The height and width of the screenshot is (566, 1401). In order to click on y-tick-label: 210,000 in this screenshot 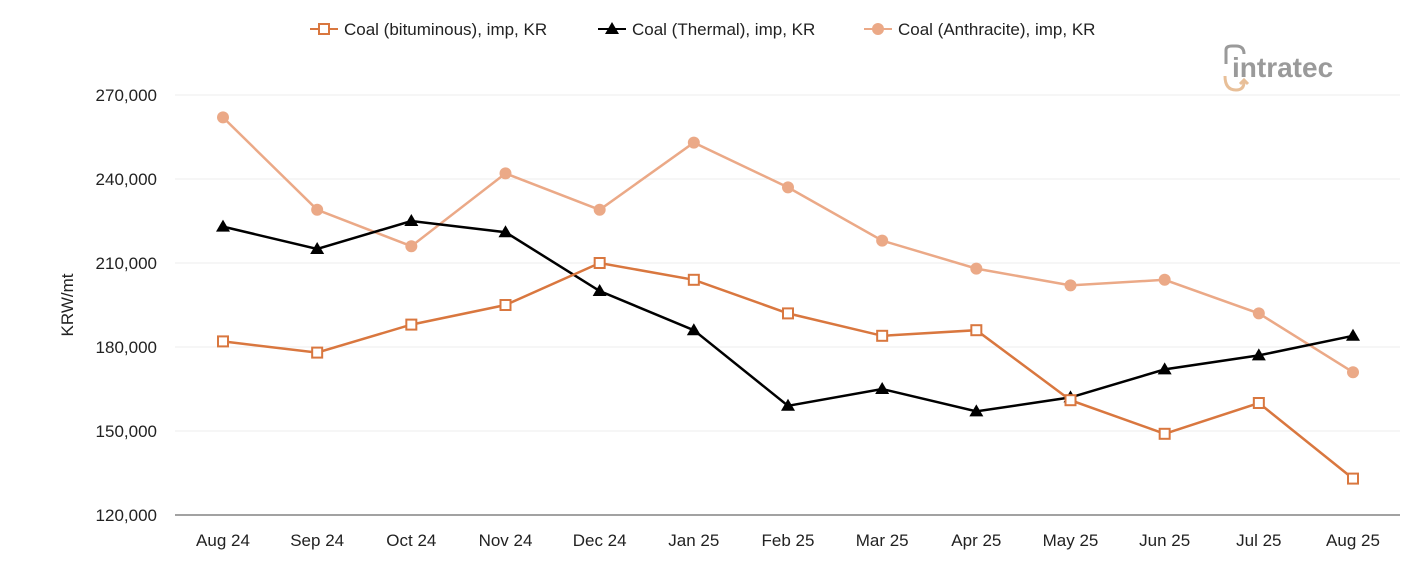, I will do `click(126, 263)`.